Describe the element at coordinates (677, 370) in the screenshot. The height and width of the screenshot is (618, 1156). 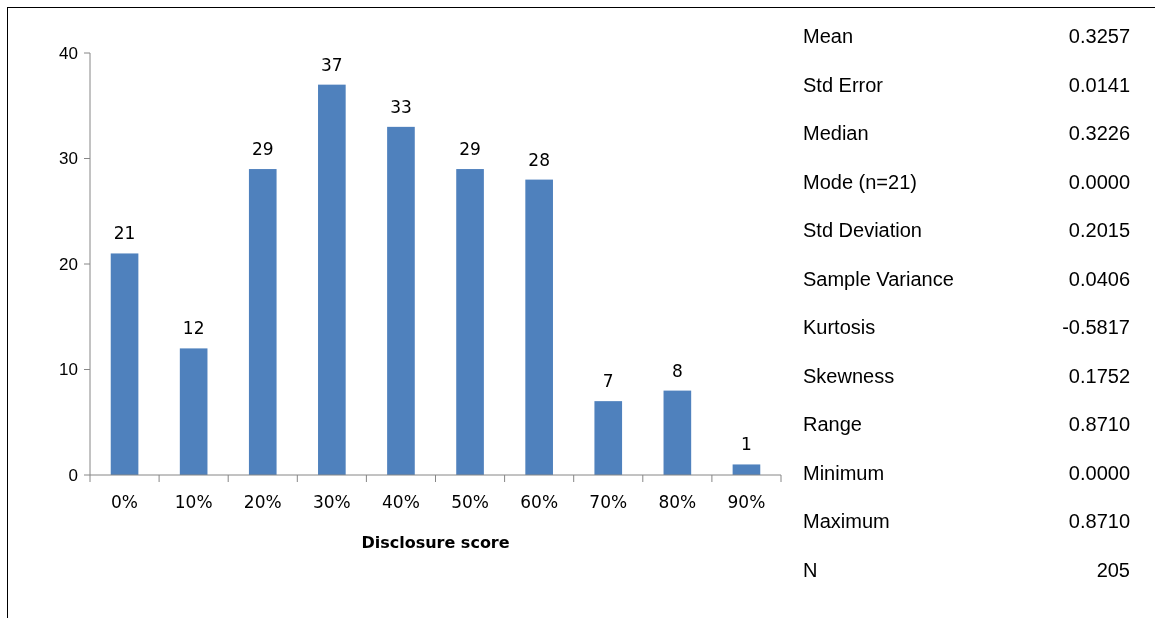
I see `data-label: 8` at that location.